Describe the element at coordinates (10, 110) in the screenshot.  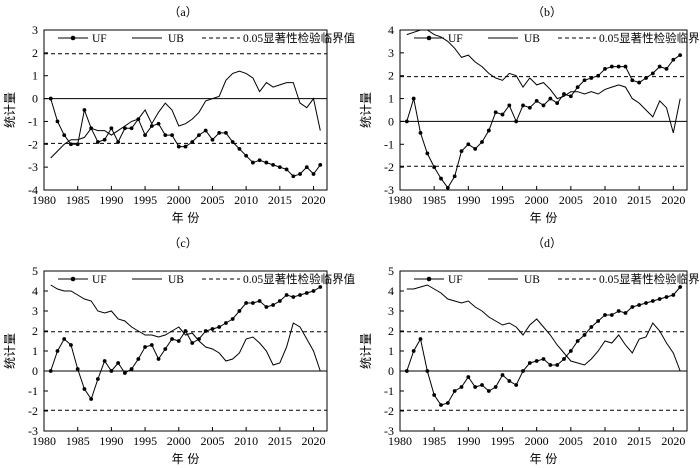
I see `y-axis-title: 统计量` at that location.